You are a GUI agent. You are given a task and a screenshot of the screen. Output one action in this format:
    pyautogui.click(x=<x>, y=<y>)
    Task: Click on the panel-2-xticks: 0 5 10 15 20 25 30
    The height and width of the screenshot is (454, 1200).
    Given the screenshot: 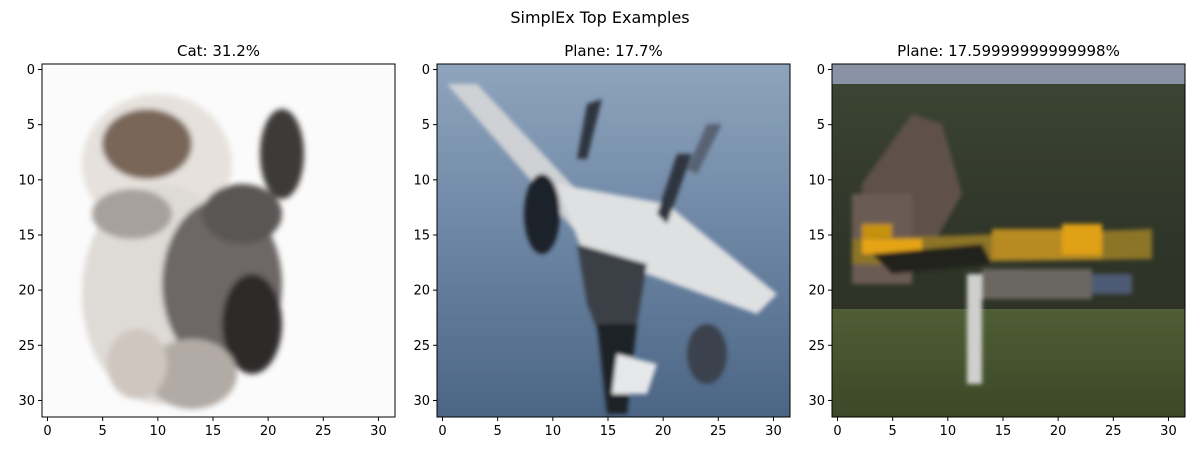 What is the action you would take?
    pyautogui.click(x=610, y=428)
    